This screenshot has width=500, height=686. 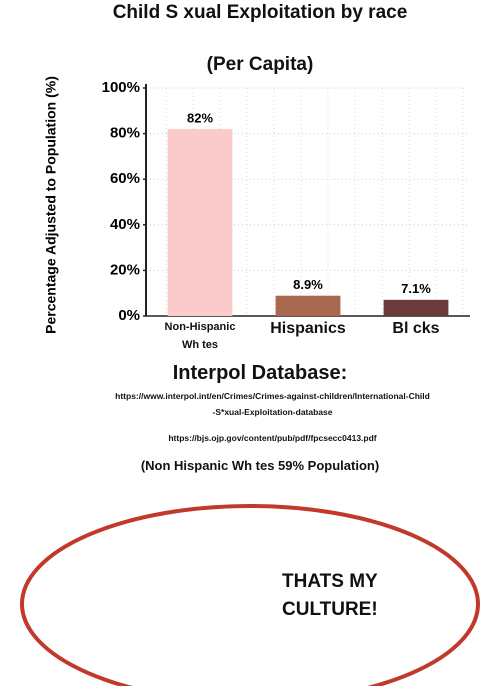 What do you see at coordinates (125, 224) in the screenshot?
I see `y-tick-label: 40%` at bounding box center [125, 224].